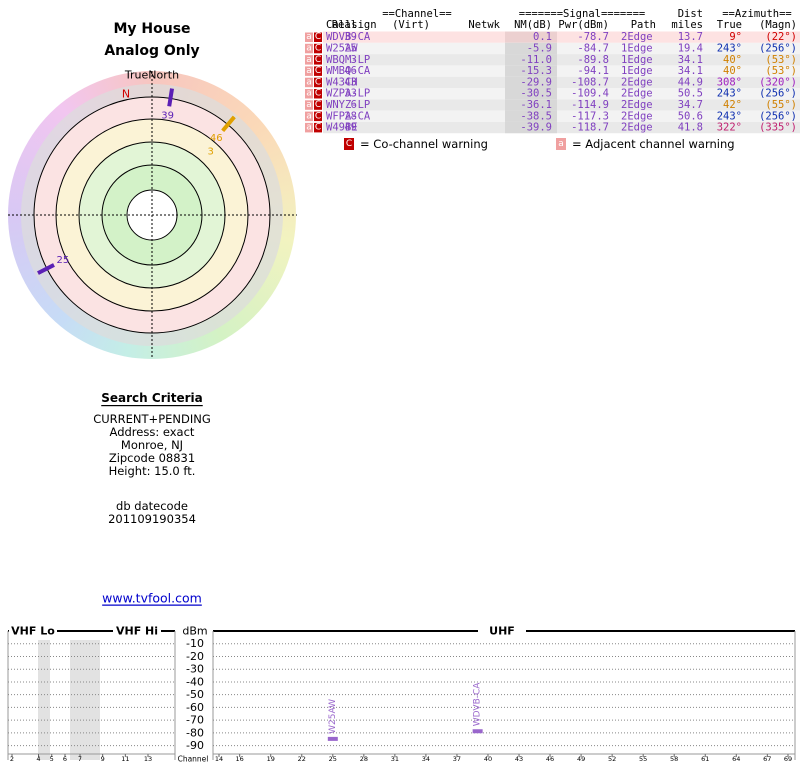 This screenshot has width=800, height=768. I want to click on y-tick-label: -10, so click(195, 643).